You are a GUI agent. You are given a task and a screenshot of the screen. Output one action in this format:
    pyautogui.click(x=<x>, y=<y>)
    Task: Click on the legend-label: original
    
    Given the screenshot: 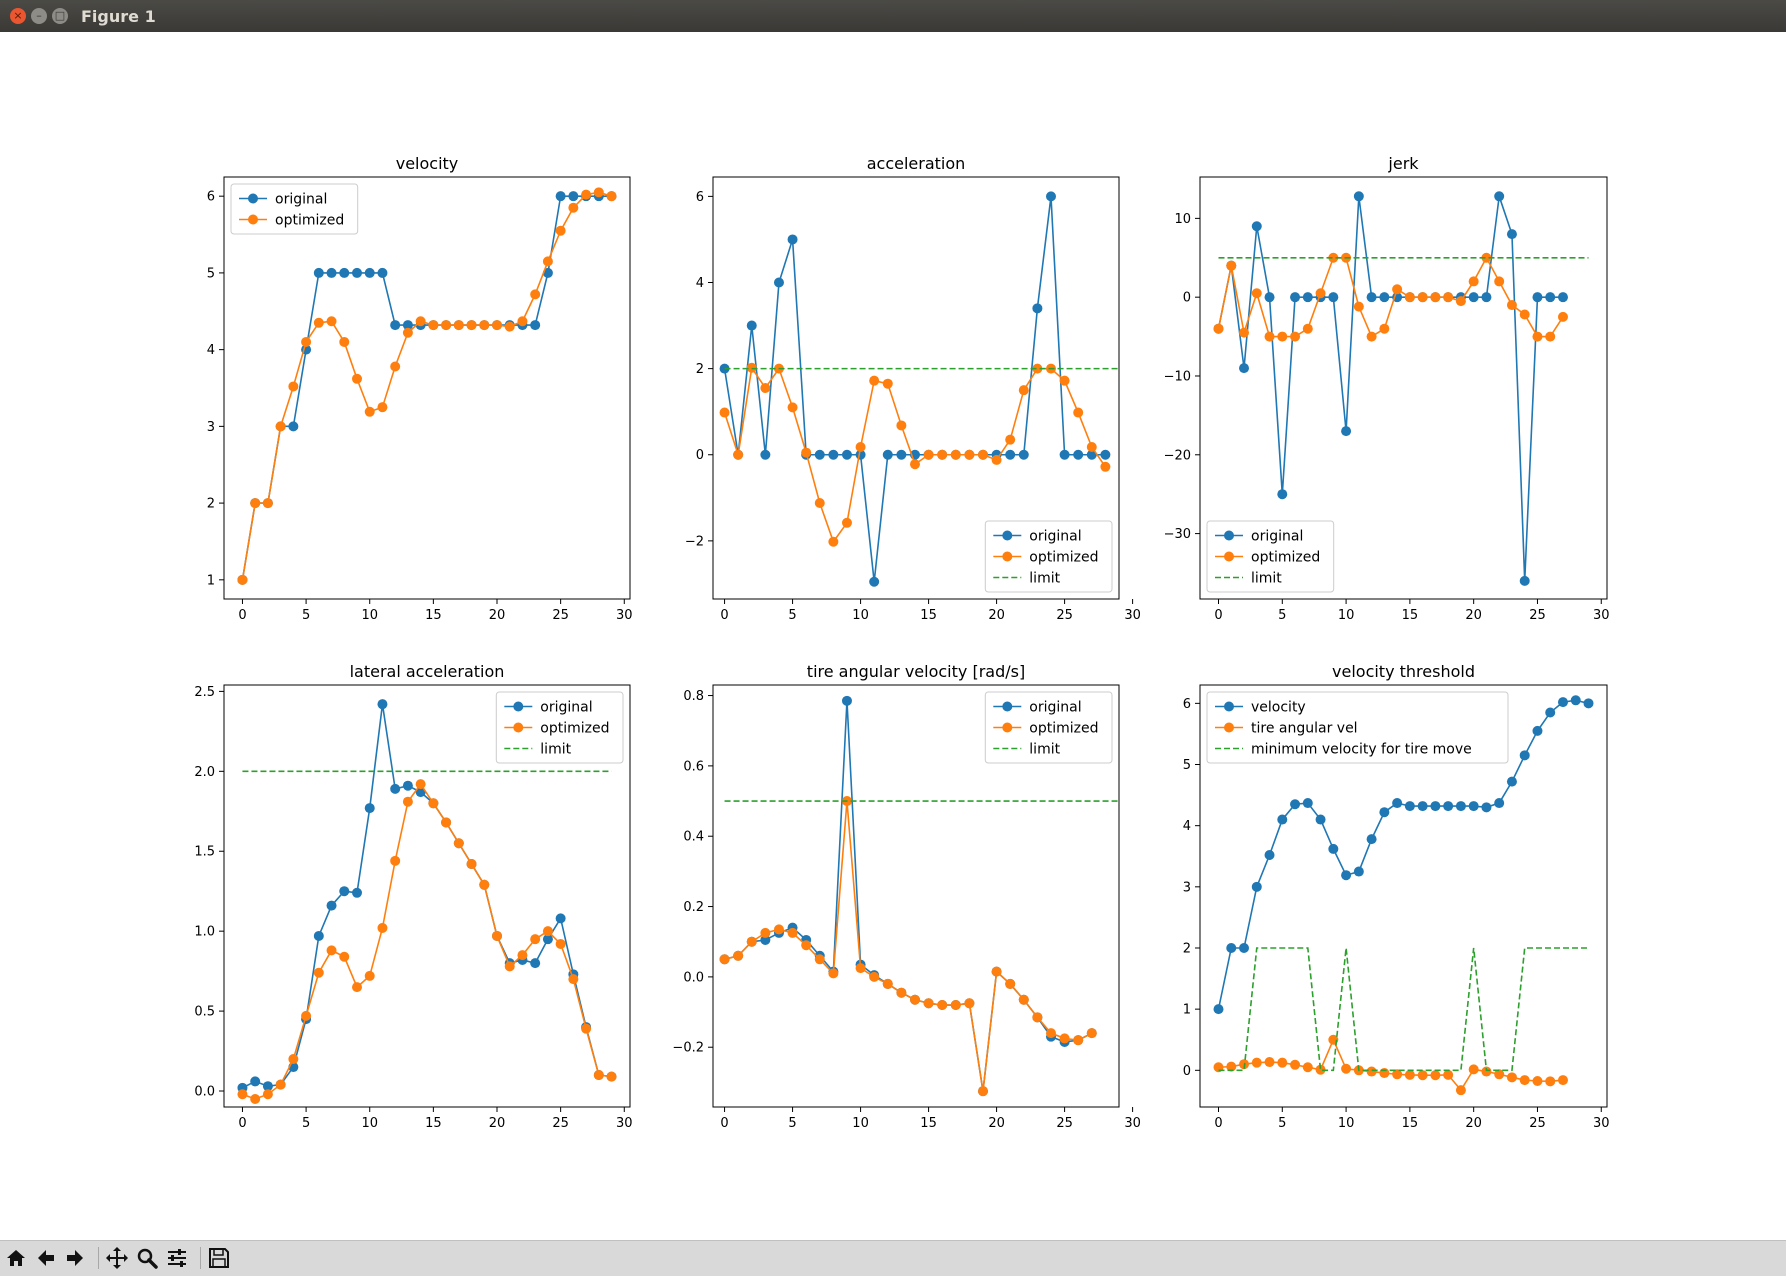 What is the action you would take?
    pyautogui.click(x=1277, y=537)
    